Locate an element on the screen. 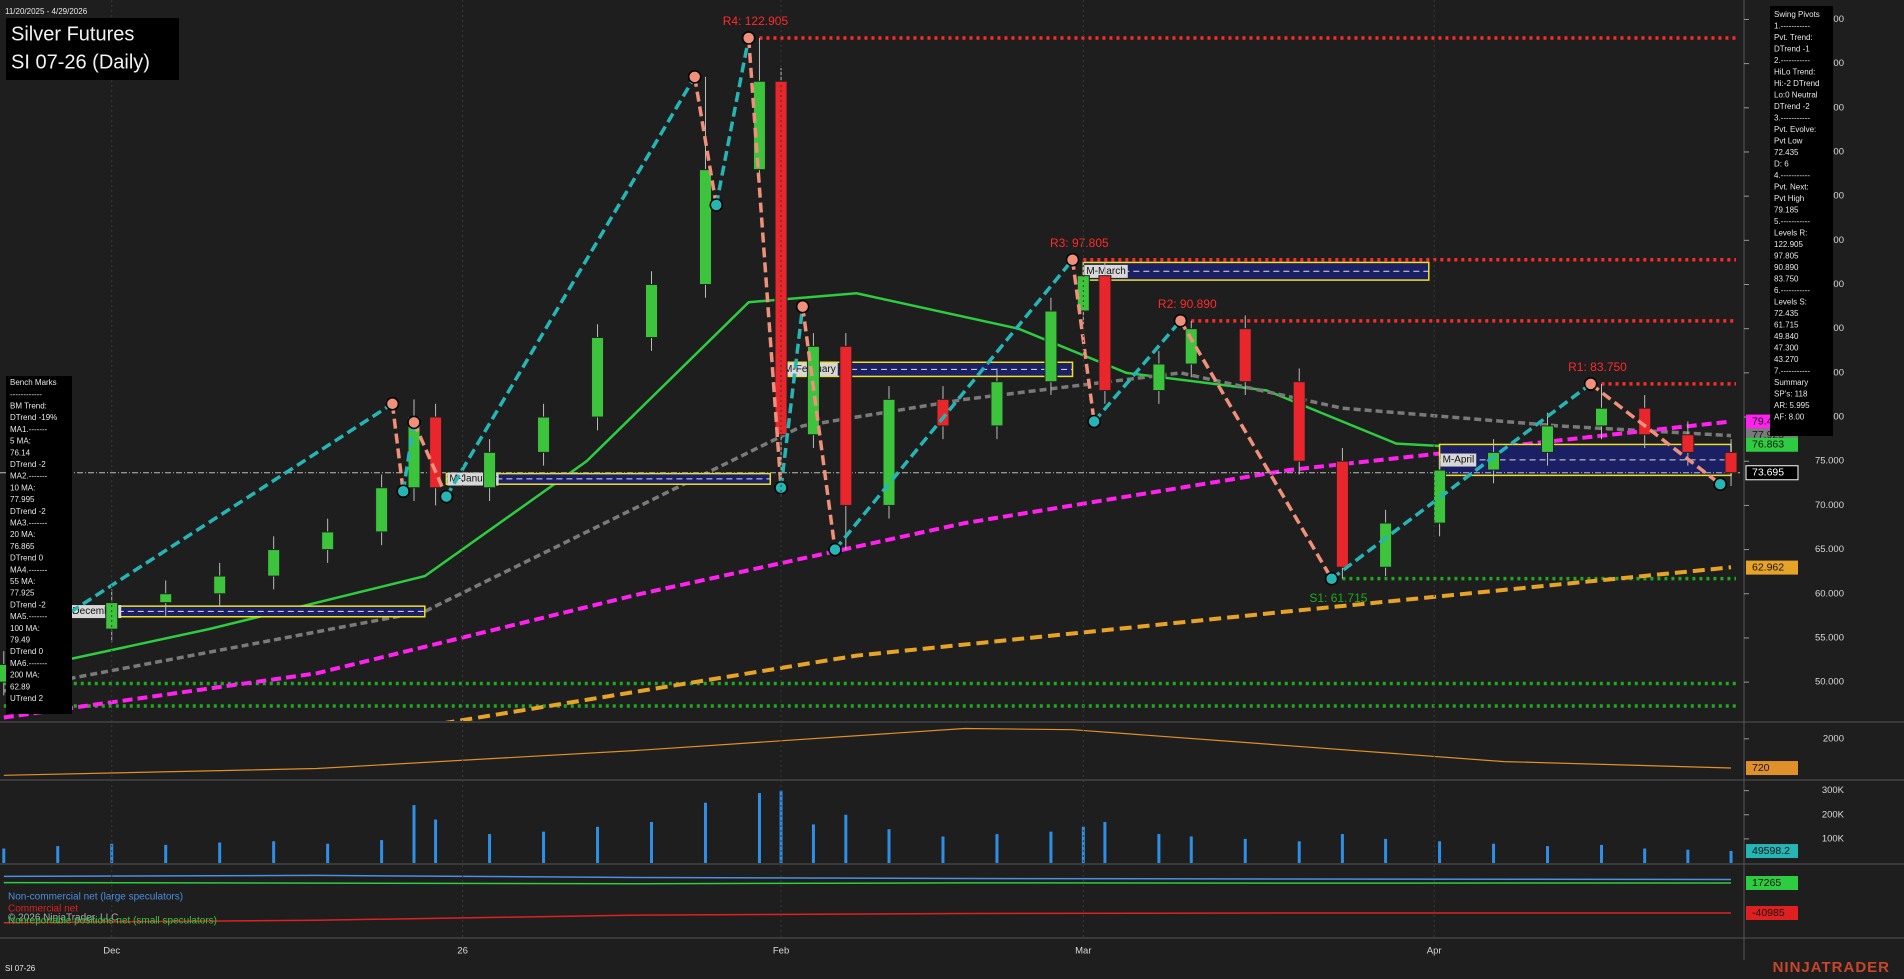 The height and width of the screenshot is (979, 1904). swing-pivot-line: 6.----------- is located at coordinates (1792, 290).